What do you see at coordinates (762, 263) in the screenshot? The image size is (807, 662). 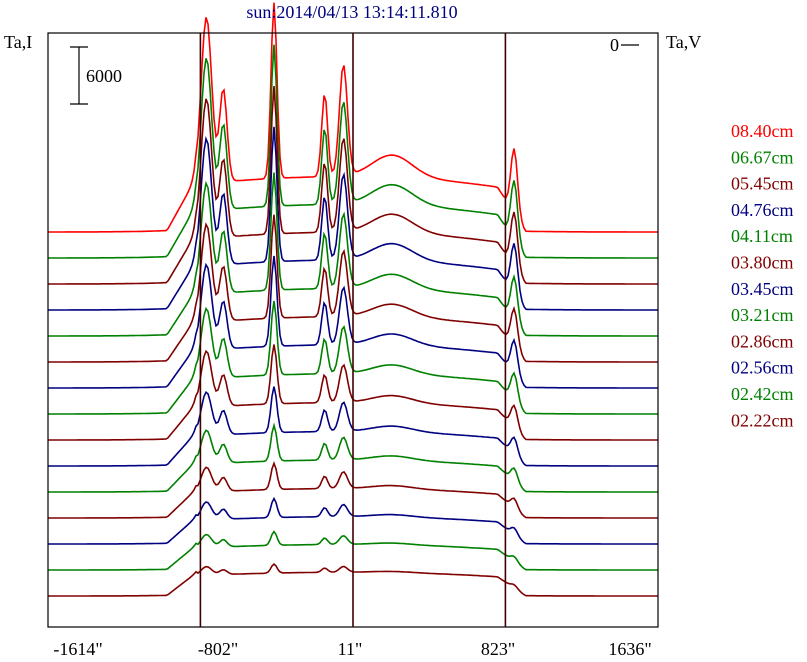 I see `legend-entry: 03.80cm` at bounding box center [762, 263].